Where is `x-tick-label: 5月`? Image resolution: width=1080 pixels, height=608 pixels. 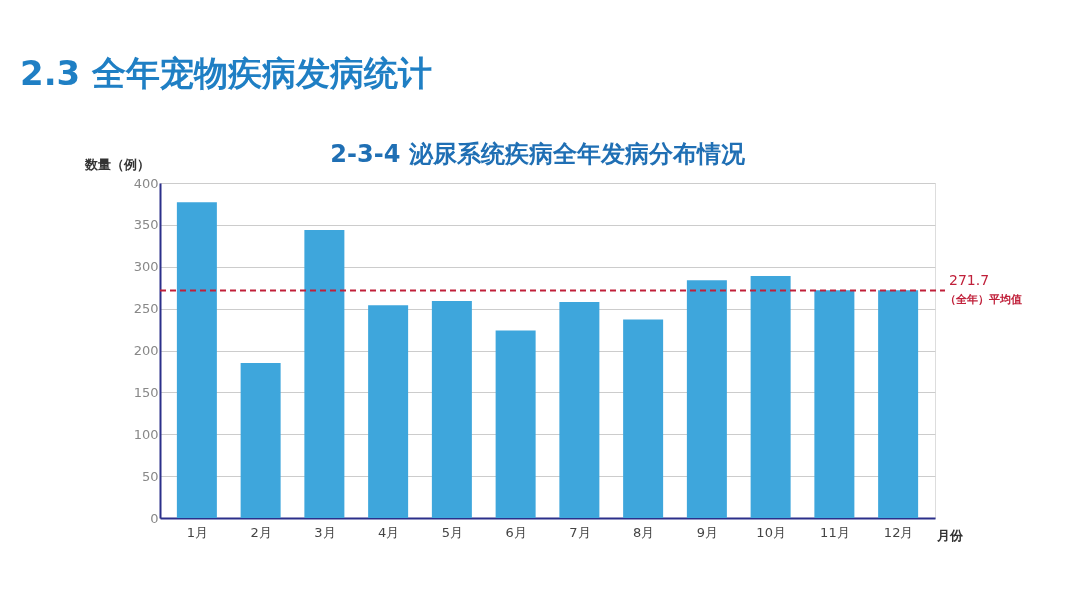 x-tick-label: 5月 is located at coordinates (452, 532).